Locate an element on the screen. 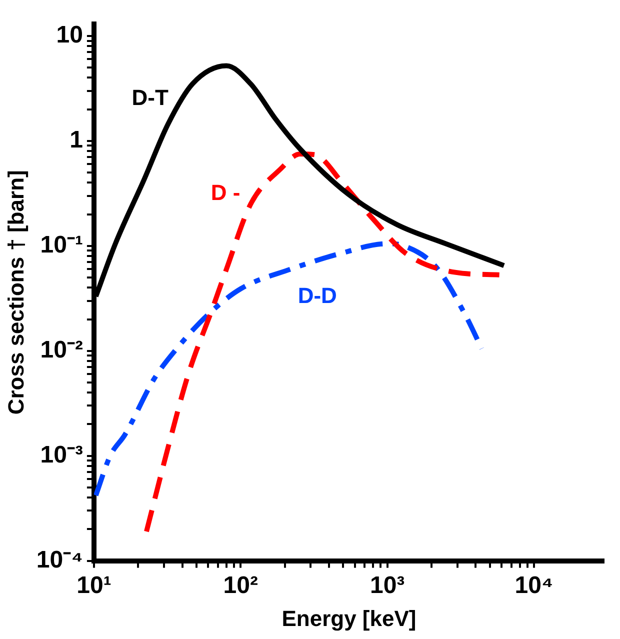  x-tick-label: 10³ is located at coordinates (387, 585).